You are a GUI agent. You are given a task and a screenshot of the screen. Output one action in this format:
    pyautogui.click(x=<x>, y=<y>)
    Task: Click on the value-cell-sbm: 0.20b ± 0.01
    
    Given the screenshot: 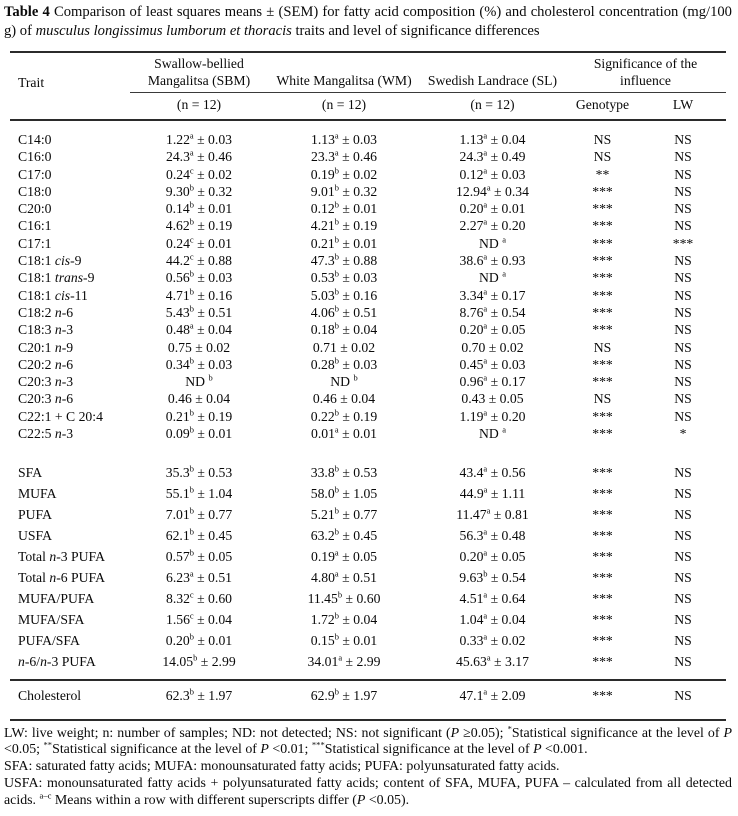 What is the action you would take?
    pyautogui.click(x=199, y=640)
    